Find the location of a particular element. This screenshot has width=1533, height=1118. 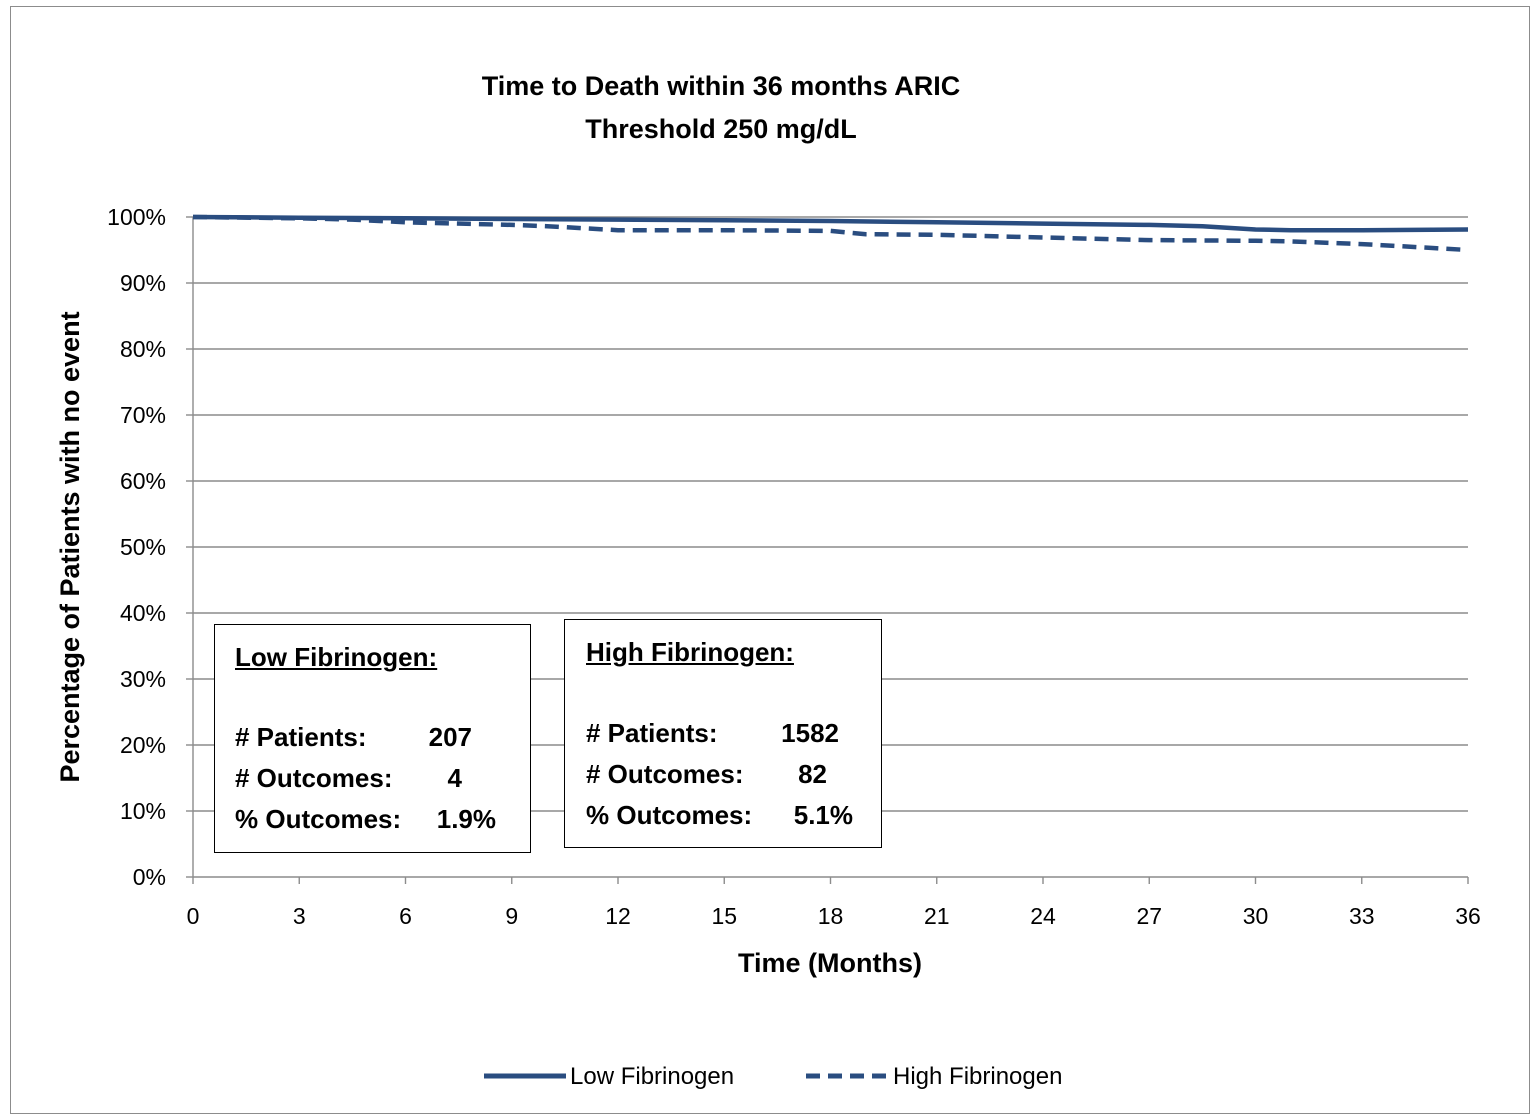

x-tick-labels: 0 3 6 9 12 15 18 21 24 27 30 33 36 is located at coordinates (834, 916).